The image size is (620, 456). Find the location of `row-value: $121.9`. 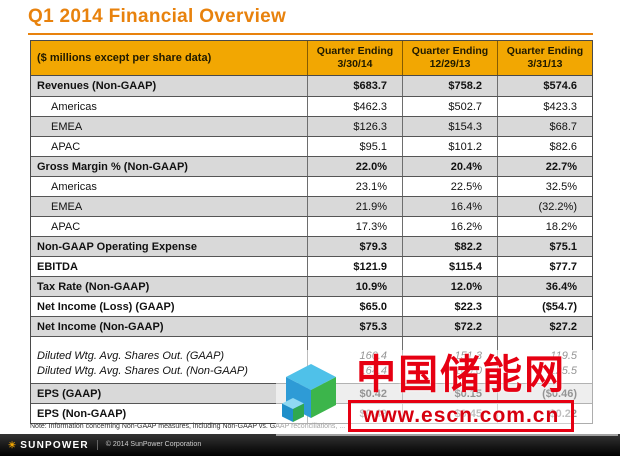

row-value: $121.9 is located at coordinates (354, 266).